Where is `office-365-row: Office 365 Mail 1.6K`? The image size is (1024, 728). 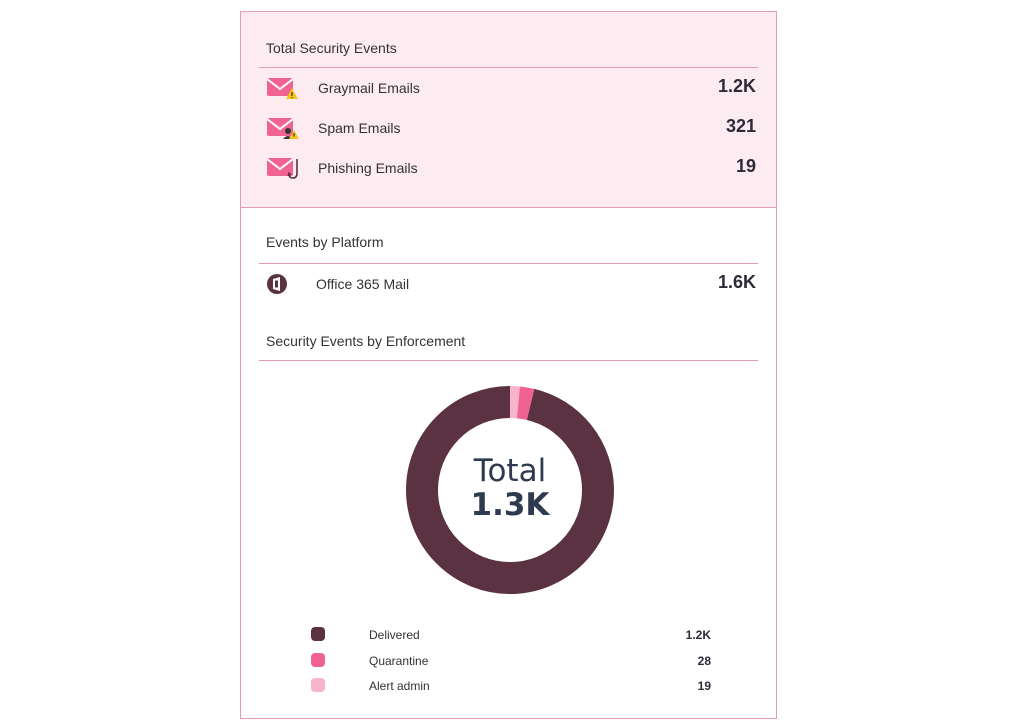 office-365-row: Office 365 Mail 1.6K is located at coordinates (511, 285).